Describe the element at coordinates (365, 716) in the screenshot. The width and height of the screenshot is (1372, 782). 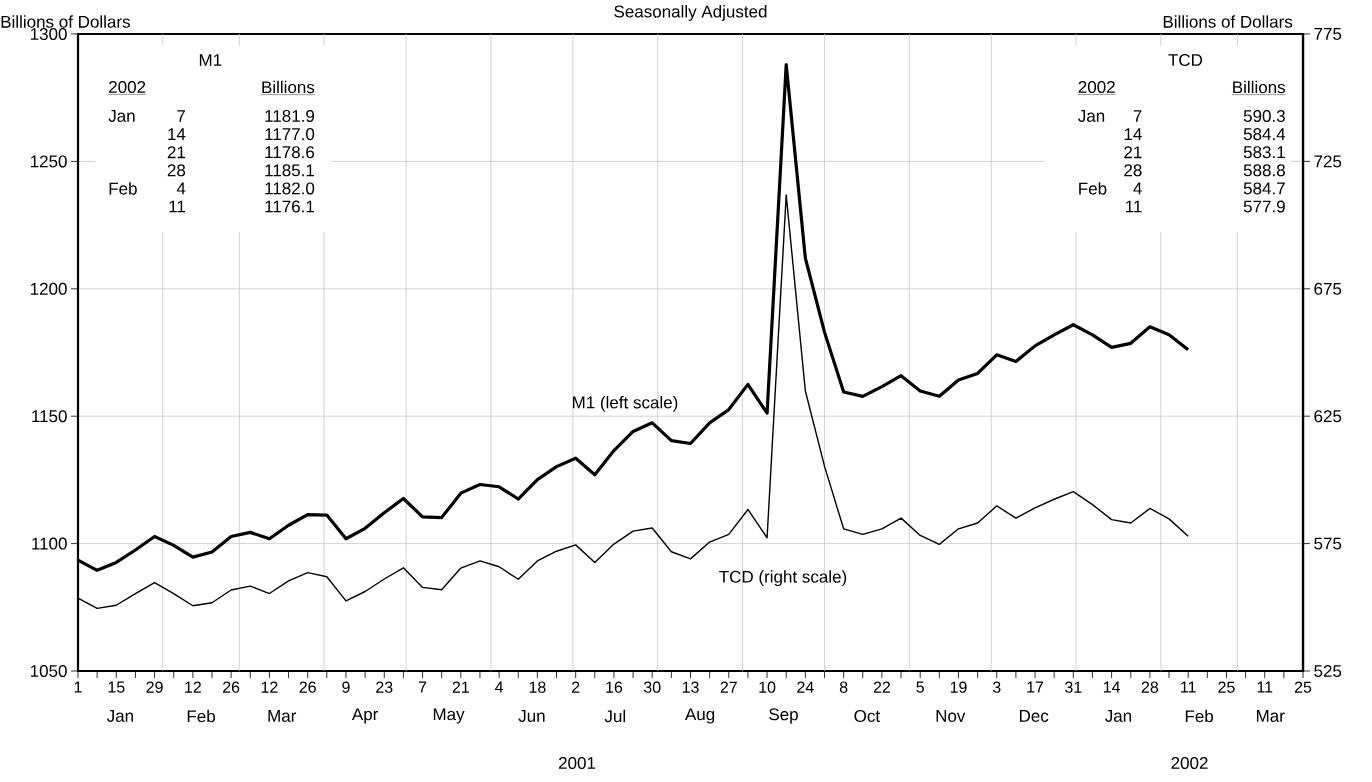
I see `text: Apr` at that location.